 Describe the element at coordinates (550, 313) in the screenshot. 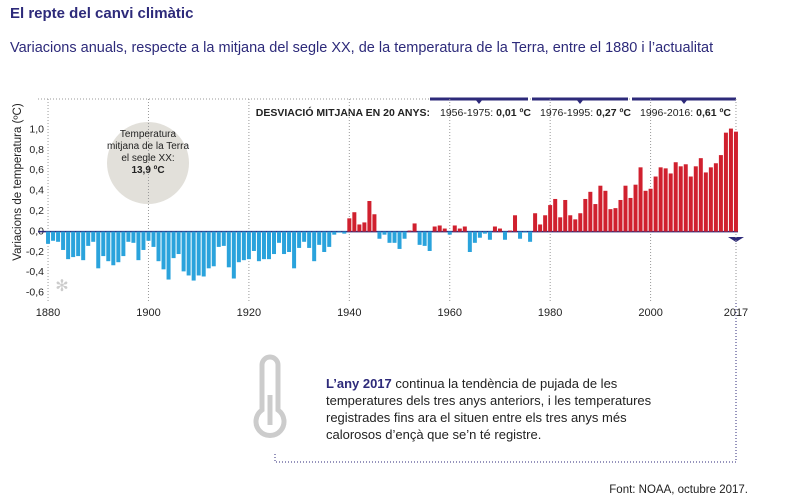

I see `x-tick-label: 1980` at that location.